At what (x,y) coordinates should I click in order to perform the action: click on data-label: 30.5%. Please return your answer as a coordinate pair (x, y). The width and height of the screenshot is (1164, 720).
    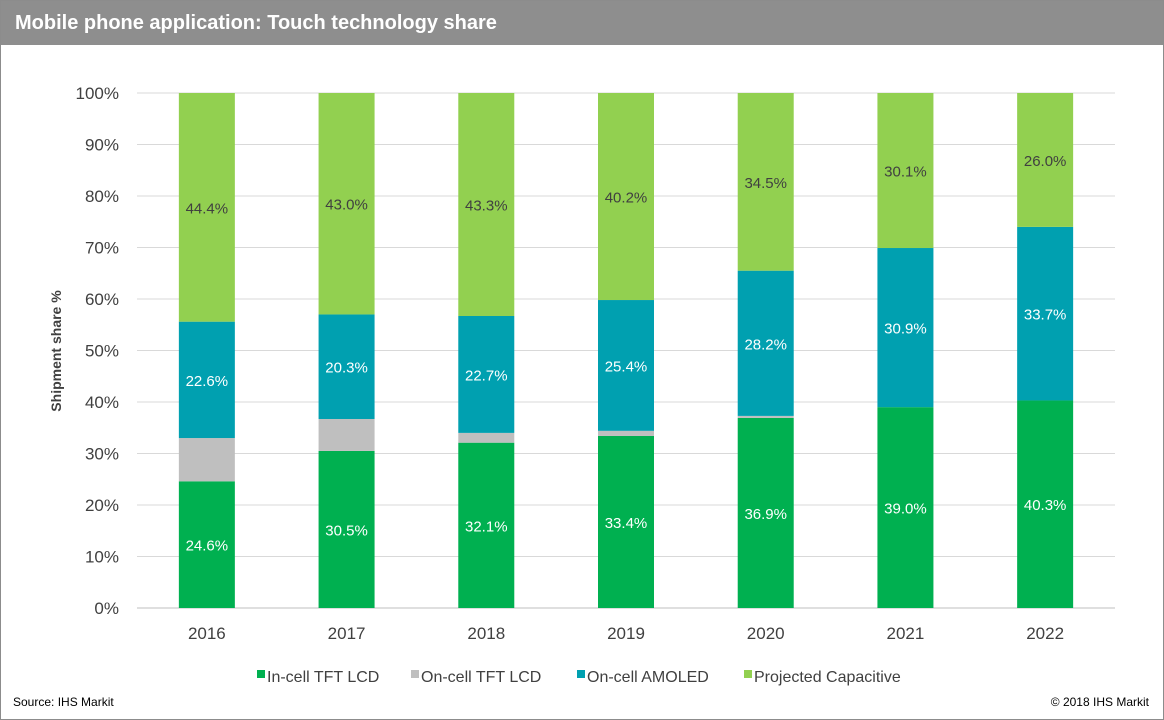
    Looking at the image, I should click on (346, 530).